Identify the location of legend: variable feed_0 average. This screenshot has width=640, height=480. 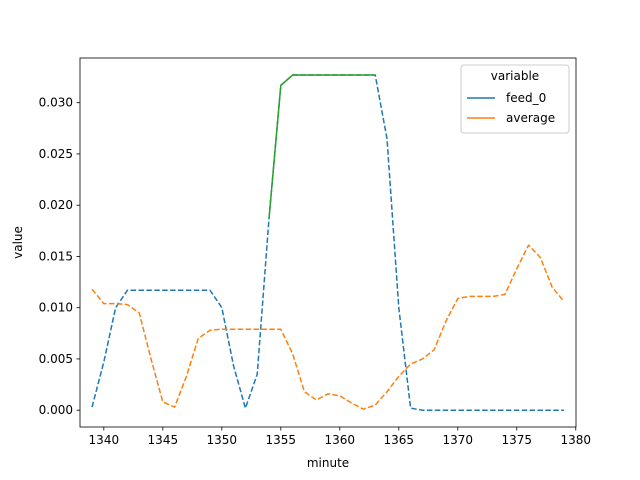
(515, 99).